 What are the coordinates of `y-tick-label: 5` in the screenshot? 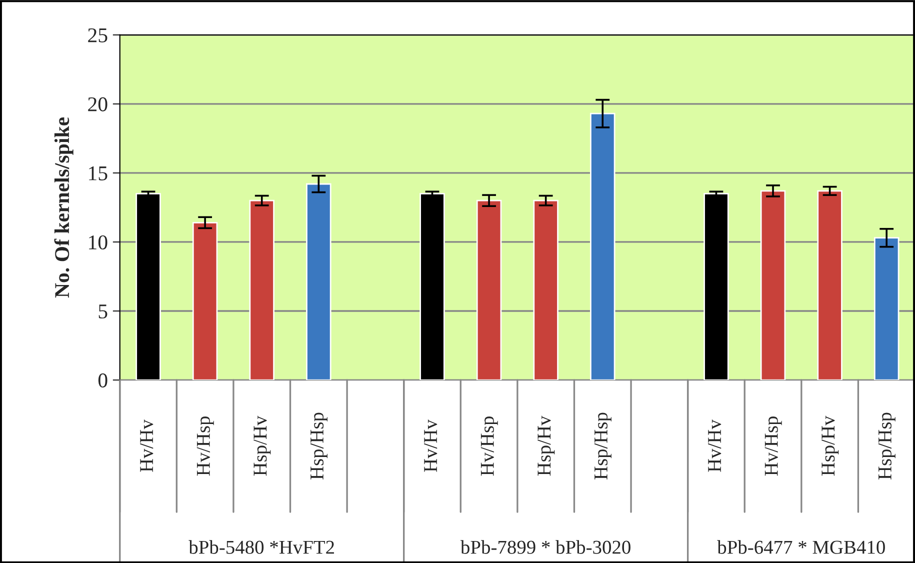 It's located at (103, 311).